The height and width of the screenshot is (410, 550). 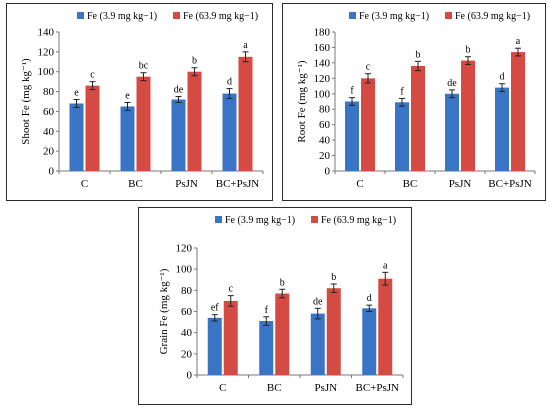 I want to click on y-tick-label: 160, so click(x=322, y=48).